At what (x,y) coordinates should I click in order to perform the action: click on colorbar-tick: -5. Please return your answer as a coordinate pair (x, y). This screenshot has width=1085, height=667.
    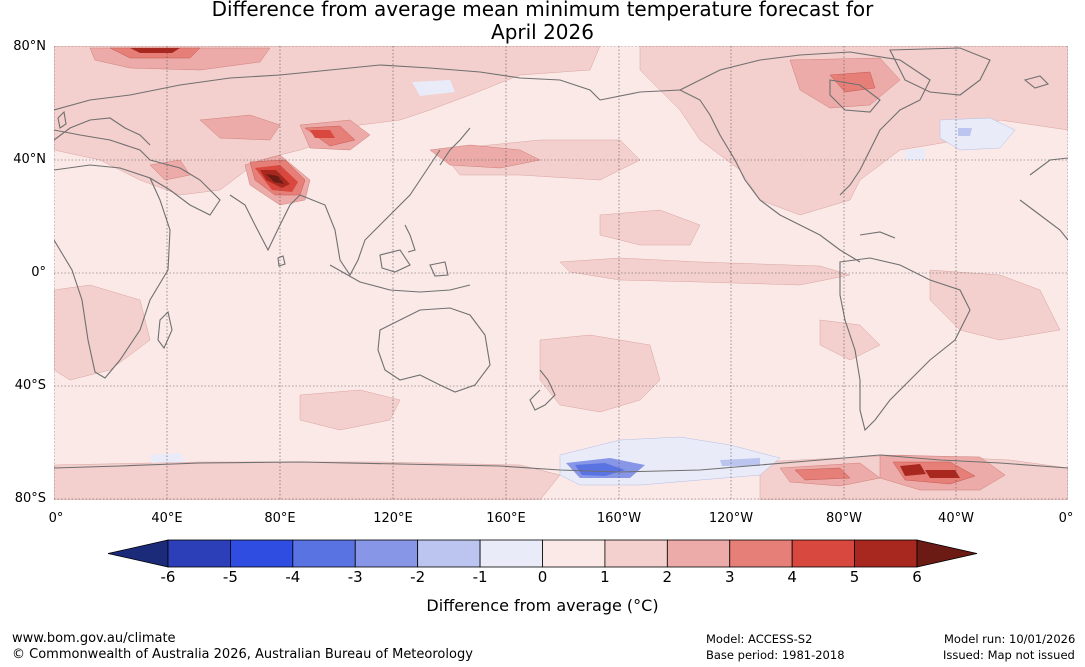
    Looking at the image, I should click on (230, 577).